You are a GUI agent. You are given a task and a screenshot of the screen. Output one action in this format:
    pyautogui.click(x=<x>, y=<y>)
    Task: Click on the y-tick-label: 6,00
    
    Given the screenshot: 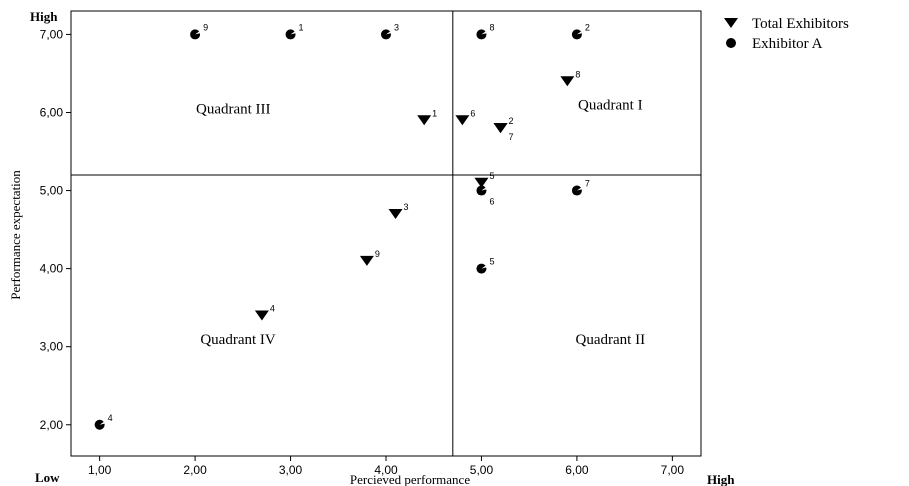 What is the action you would take?
    pyautogui.click(x=52, y=112)
    